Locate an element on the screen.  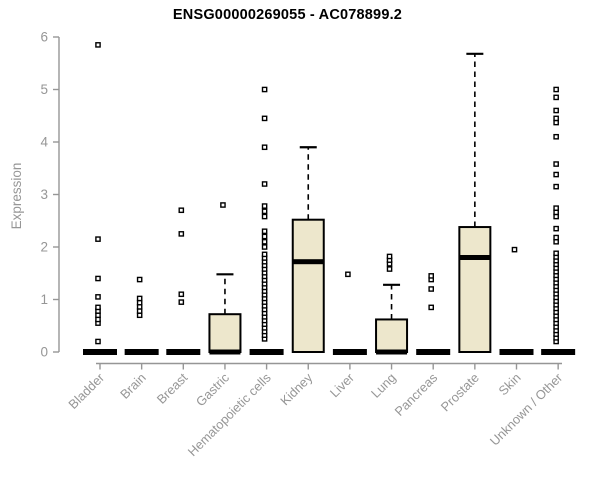
y-tick-label: 4 is located at coordinates (44, 142).